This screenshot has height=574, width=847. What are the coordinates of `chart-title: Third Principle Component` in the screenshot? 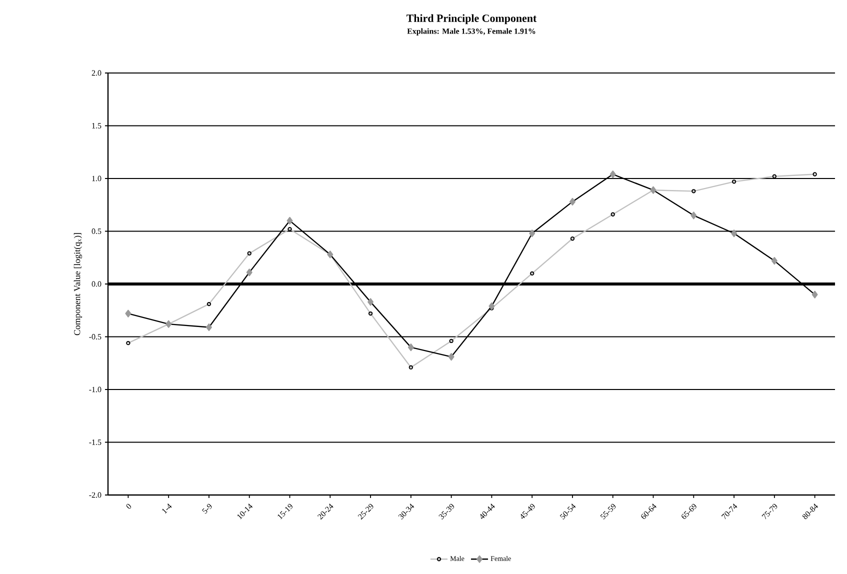 It's located at (471, 19).